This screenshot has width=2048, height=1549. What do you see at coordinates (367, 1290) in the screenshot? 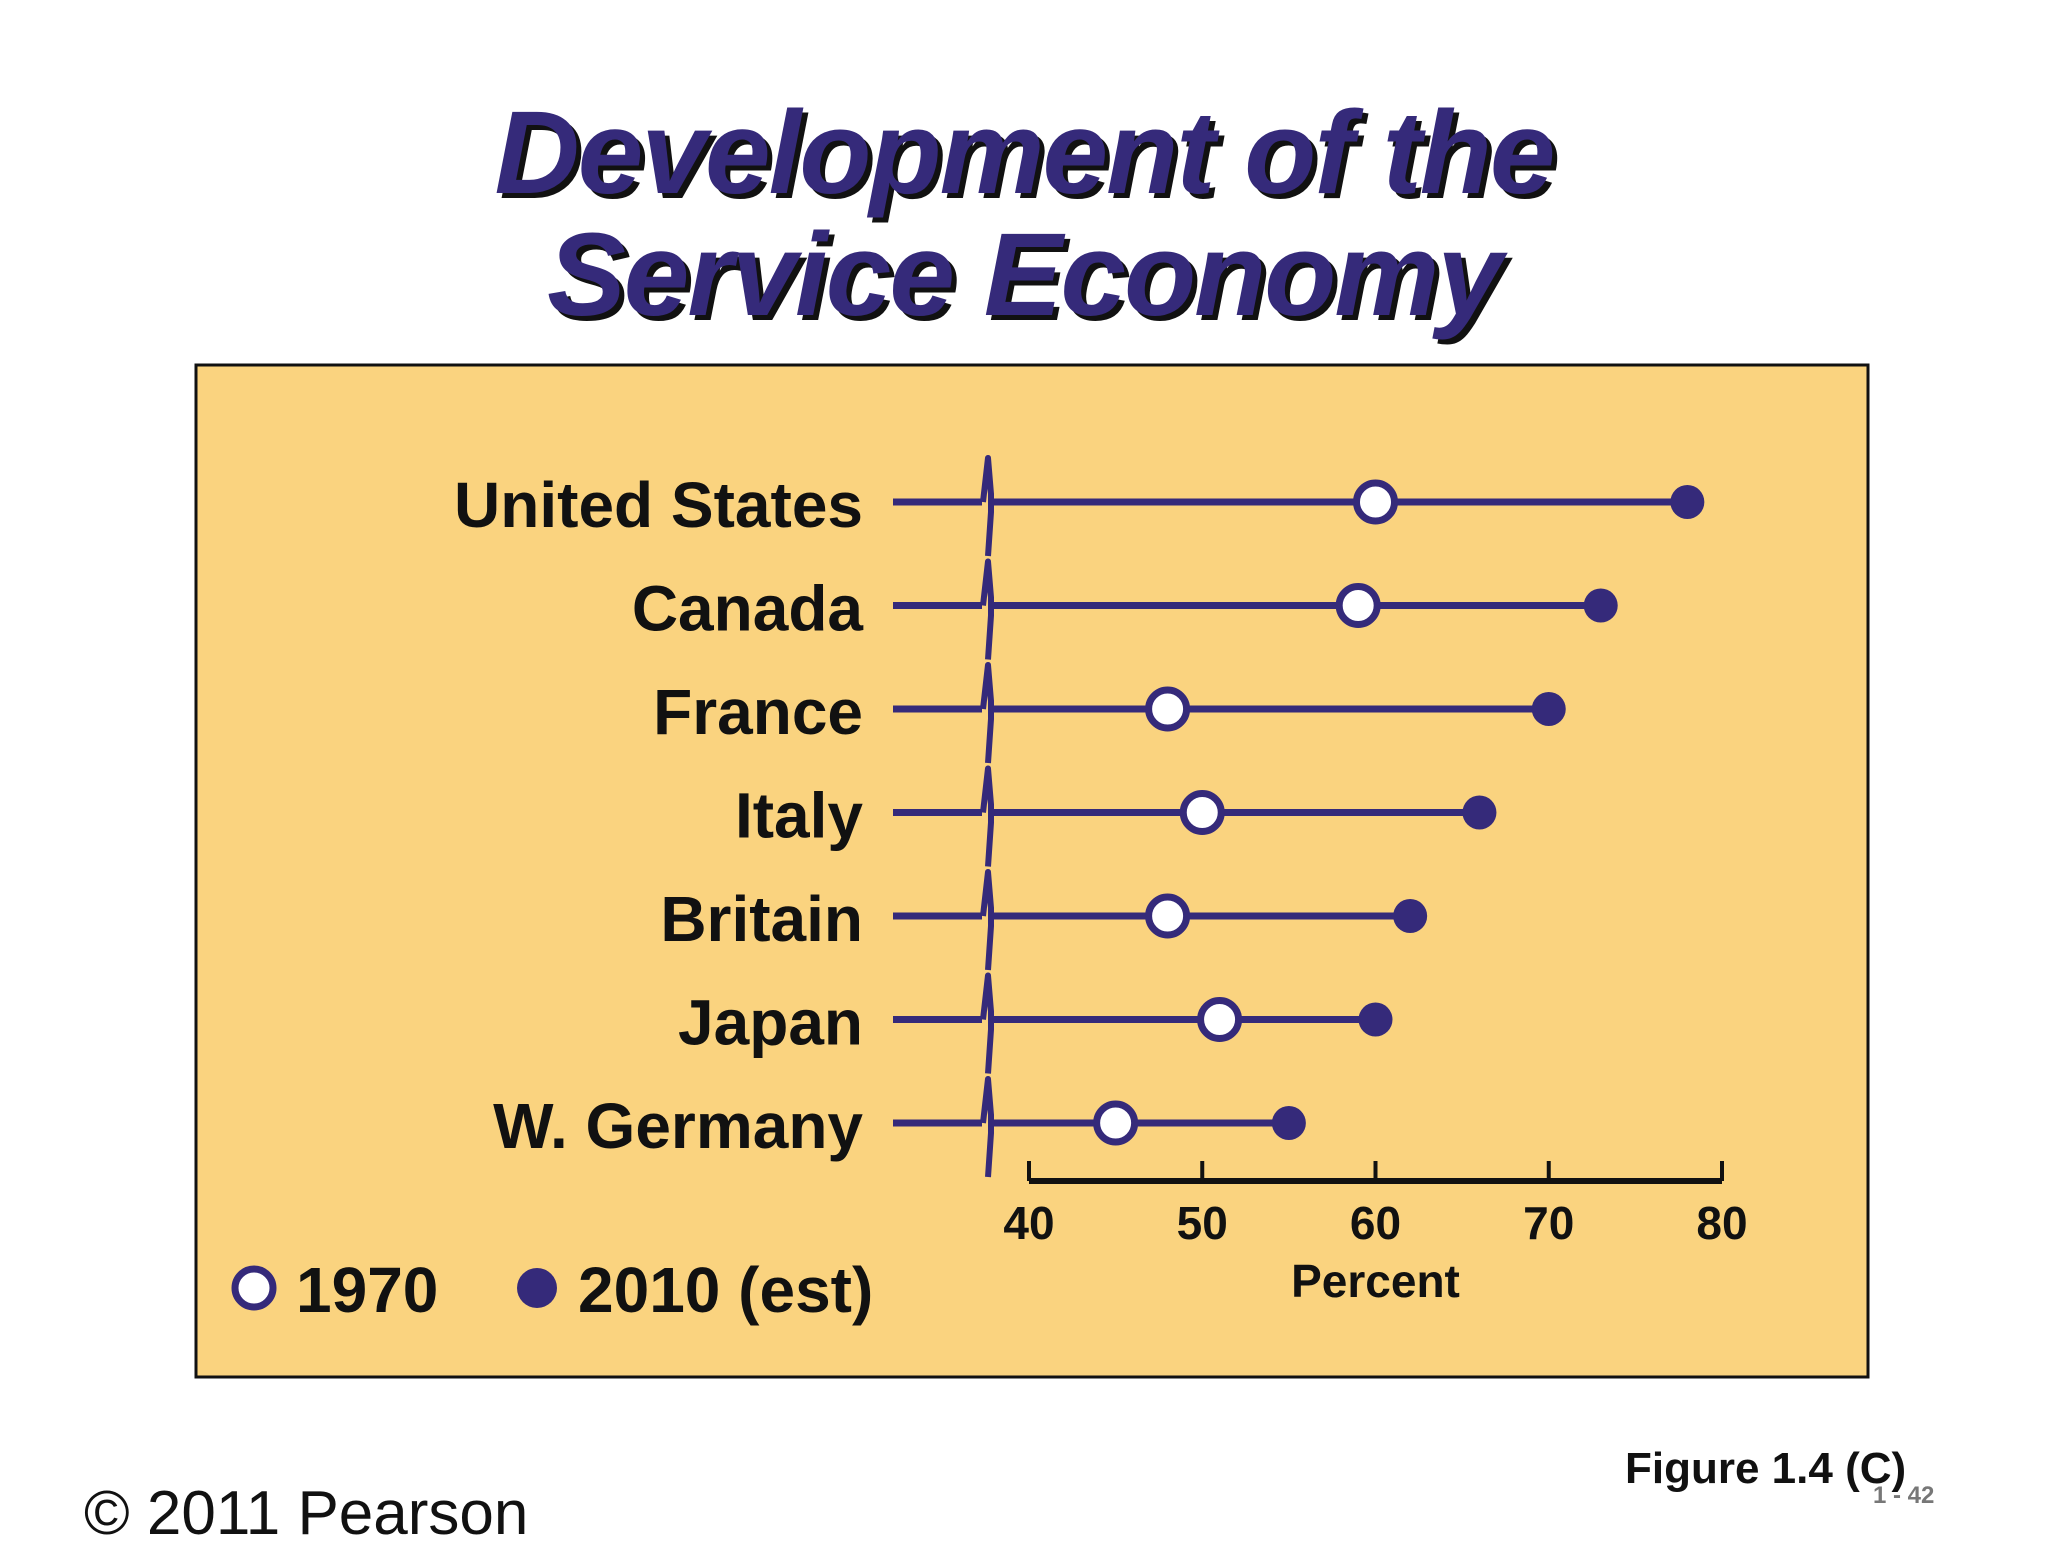
I see `legend-label-1970: 1970` at bounding box center [367, 1290].